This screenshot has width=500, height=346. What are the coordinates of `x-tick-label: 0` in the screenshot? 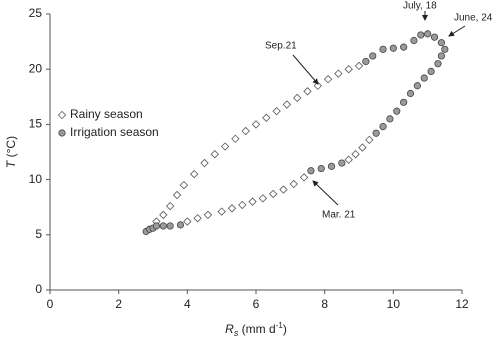 It's located at (50, 304).